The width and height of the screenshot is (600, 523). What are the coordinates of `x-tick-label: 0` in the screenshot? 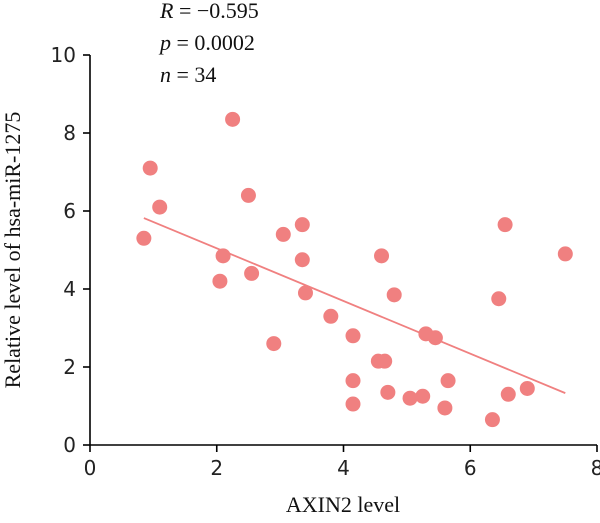 It's located at (90, 468).